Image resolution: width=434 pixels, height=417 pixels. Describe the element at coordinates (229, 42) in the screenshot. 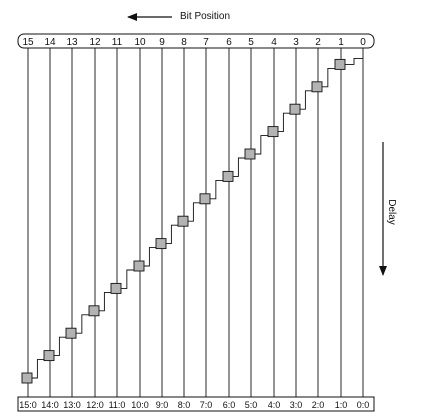

I see `bit-position-label: 6` at that location.